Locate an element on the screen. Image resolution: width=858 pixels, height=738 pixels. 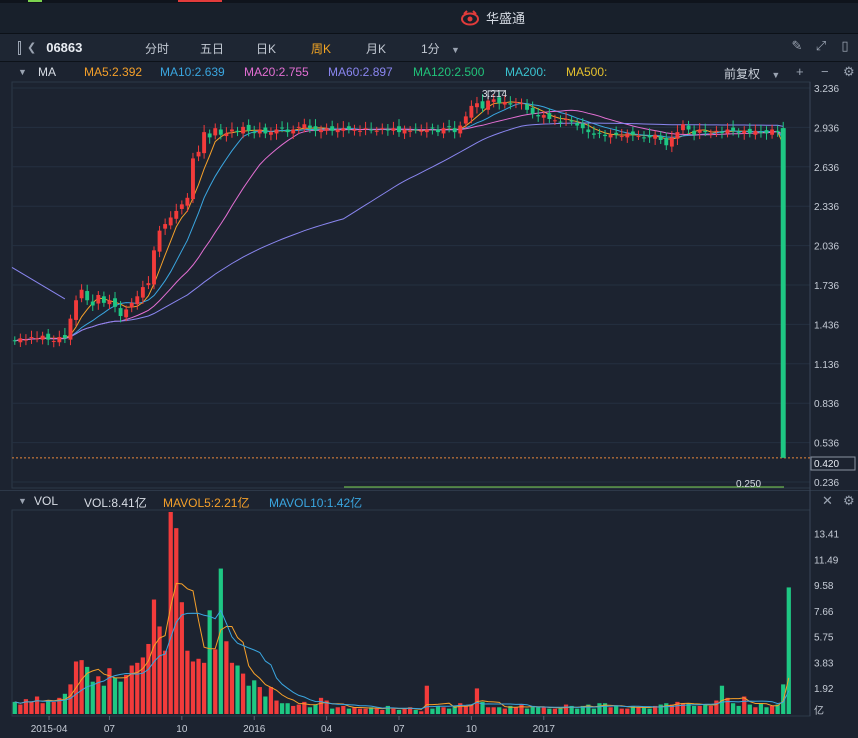
tab-weekly-k: 周K is located at coordinates (321, 49).